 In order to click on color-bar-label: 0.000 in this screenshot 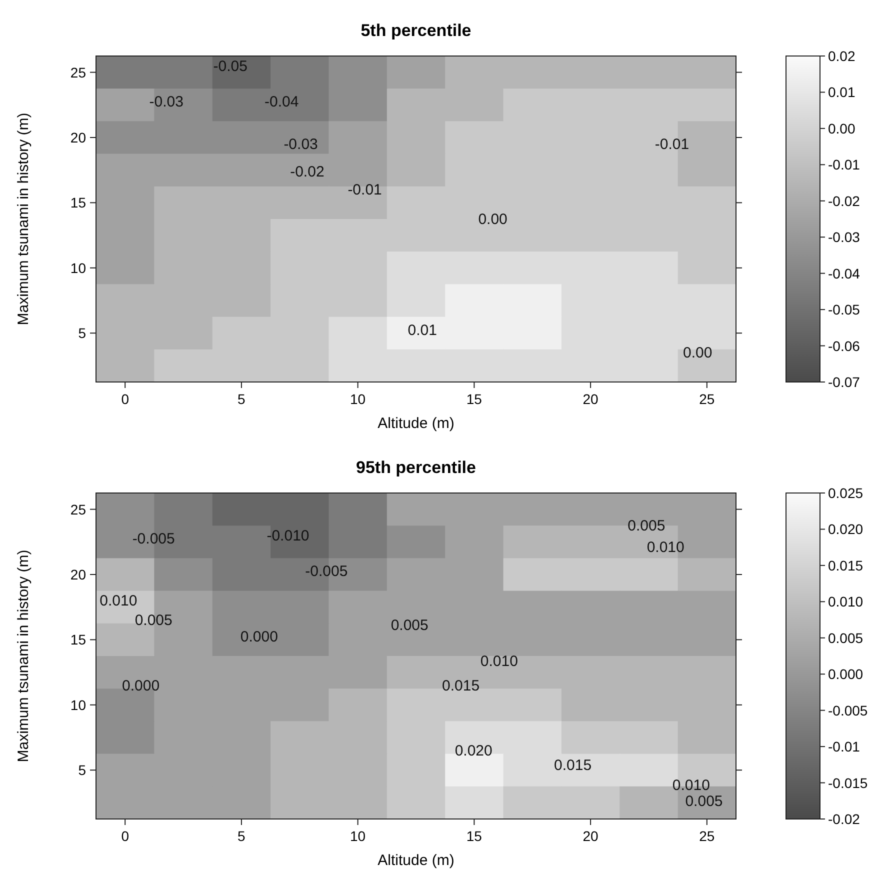, I will do `click(846, 674)`.